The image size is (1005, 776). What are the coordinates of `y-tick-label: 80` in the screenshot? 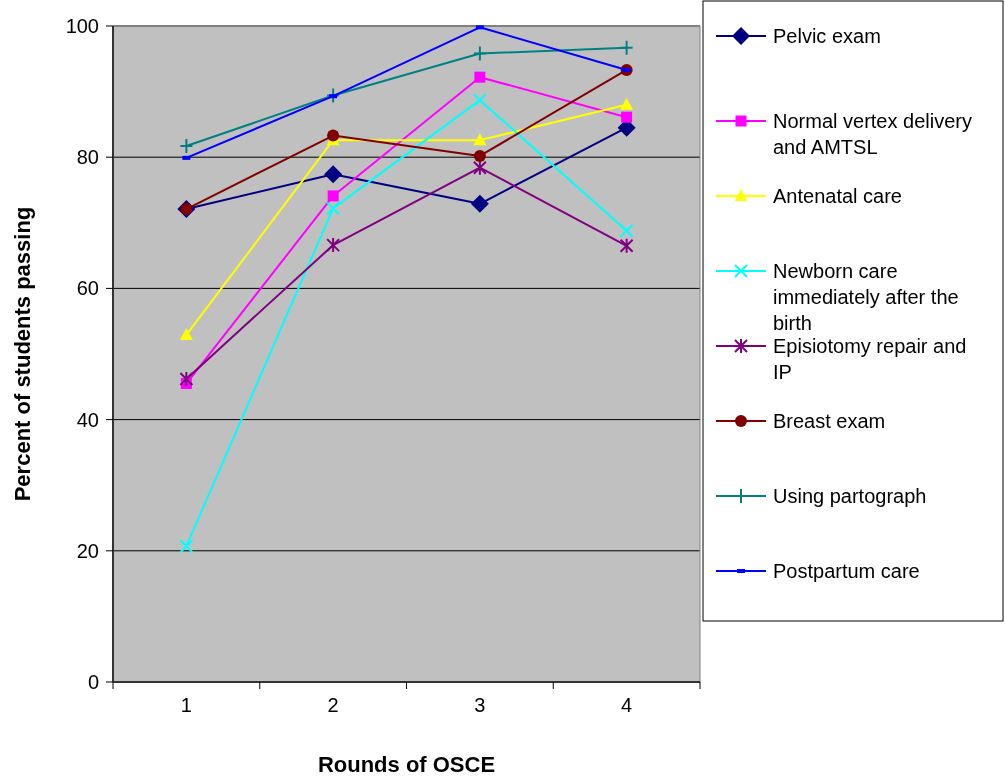 It's located at (87, 157).